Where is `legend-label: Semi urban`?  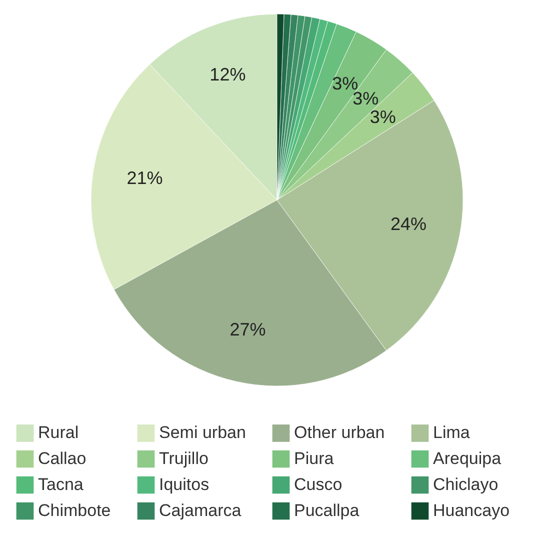 legend-label: Semi urban is located at coordinates (202, 432).